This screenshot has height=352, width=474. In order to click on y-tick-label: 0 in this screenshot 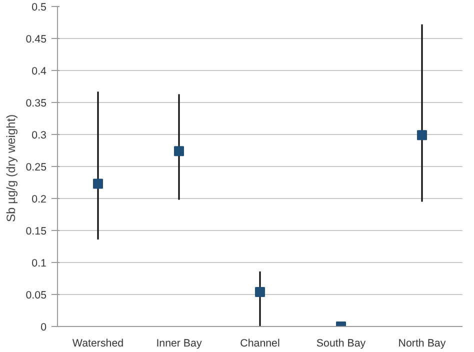, I will do `click(43, 328)`.